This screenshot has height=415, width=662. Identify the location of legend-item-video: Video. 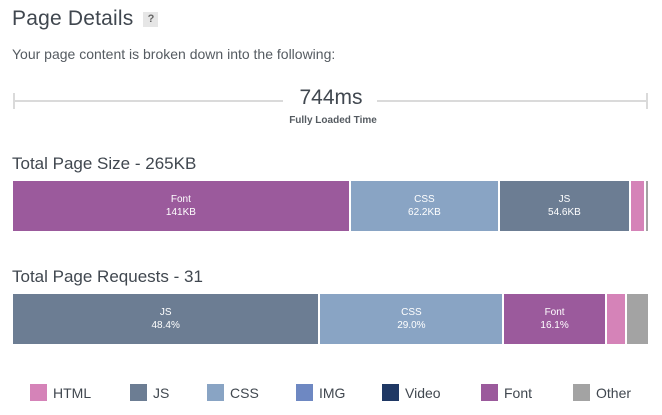
(411, 392).